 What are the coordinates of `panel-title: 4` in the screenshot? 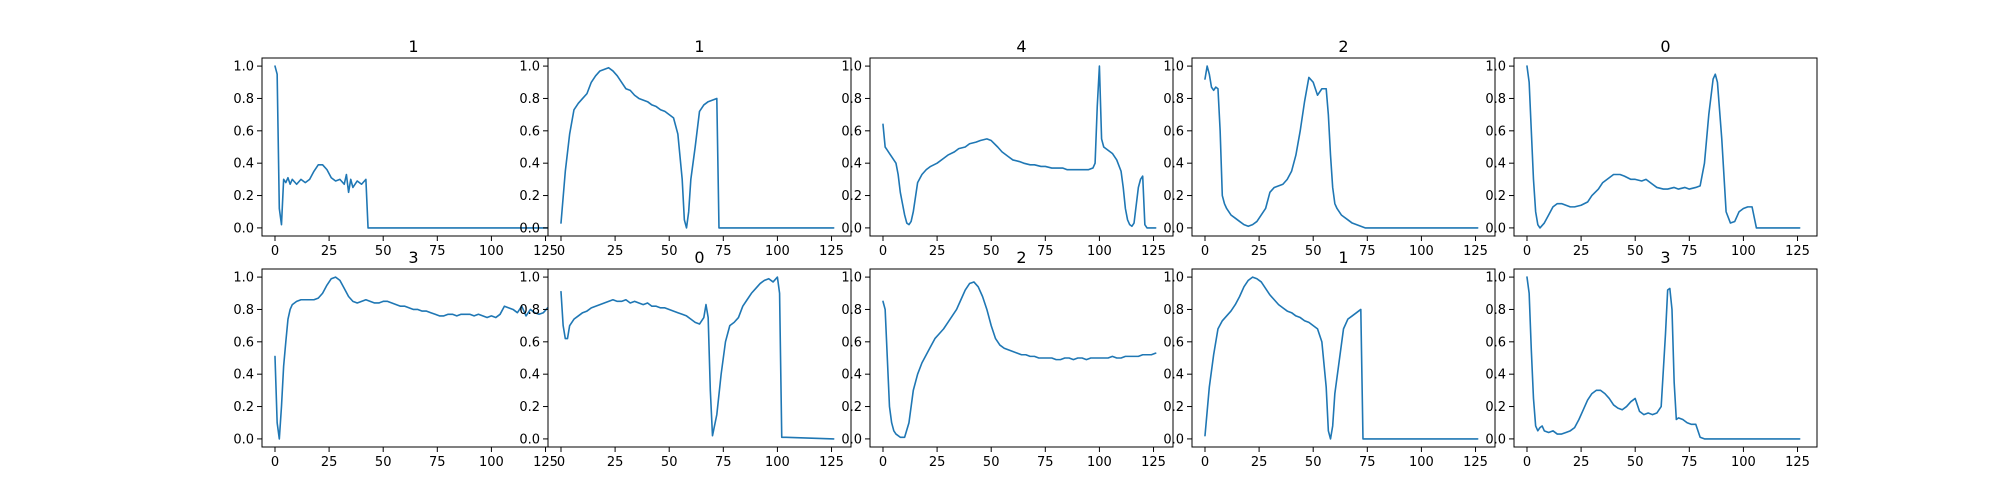 It's located at (1021, 46).